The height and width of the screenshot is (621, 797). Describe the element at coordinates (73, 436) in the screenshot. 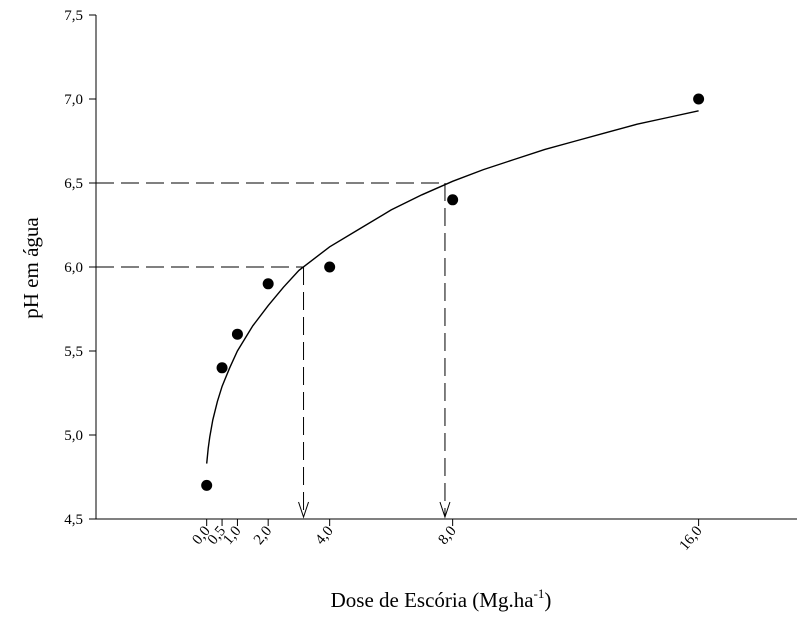

I see `y-tick-label: 5,0` at that location.